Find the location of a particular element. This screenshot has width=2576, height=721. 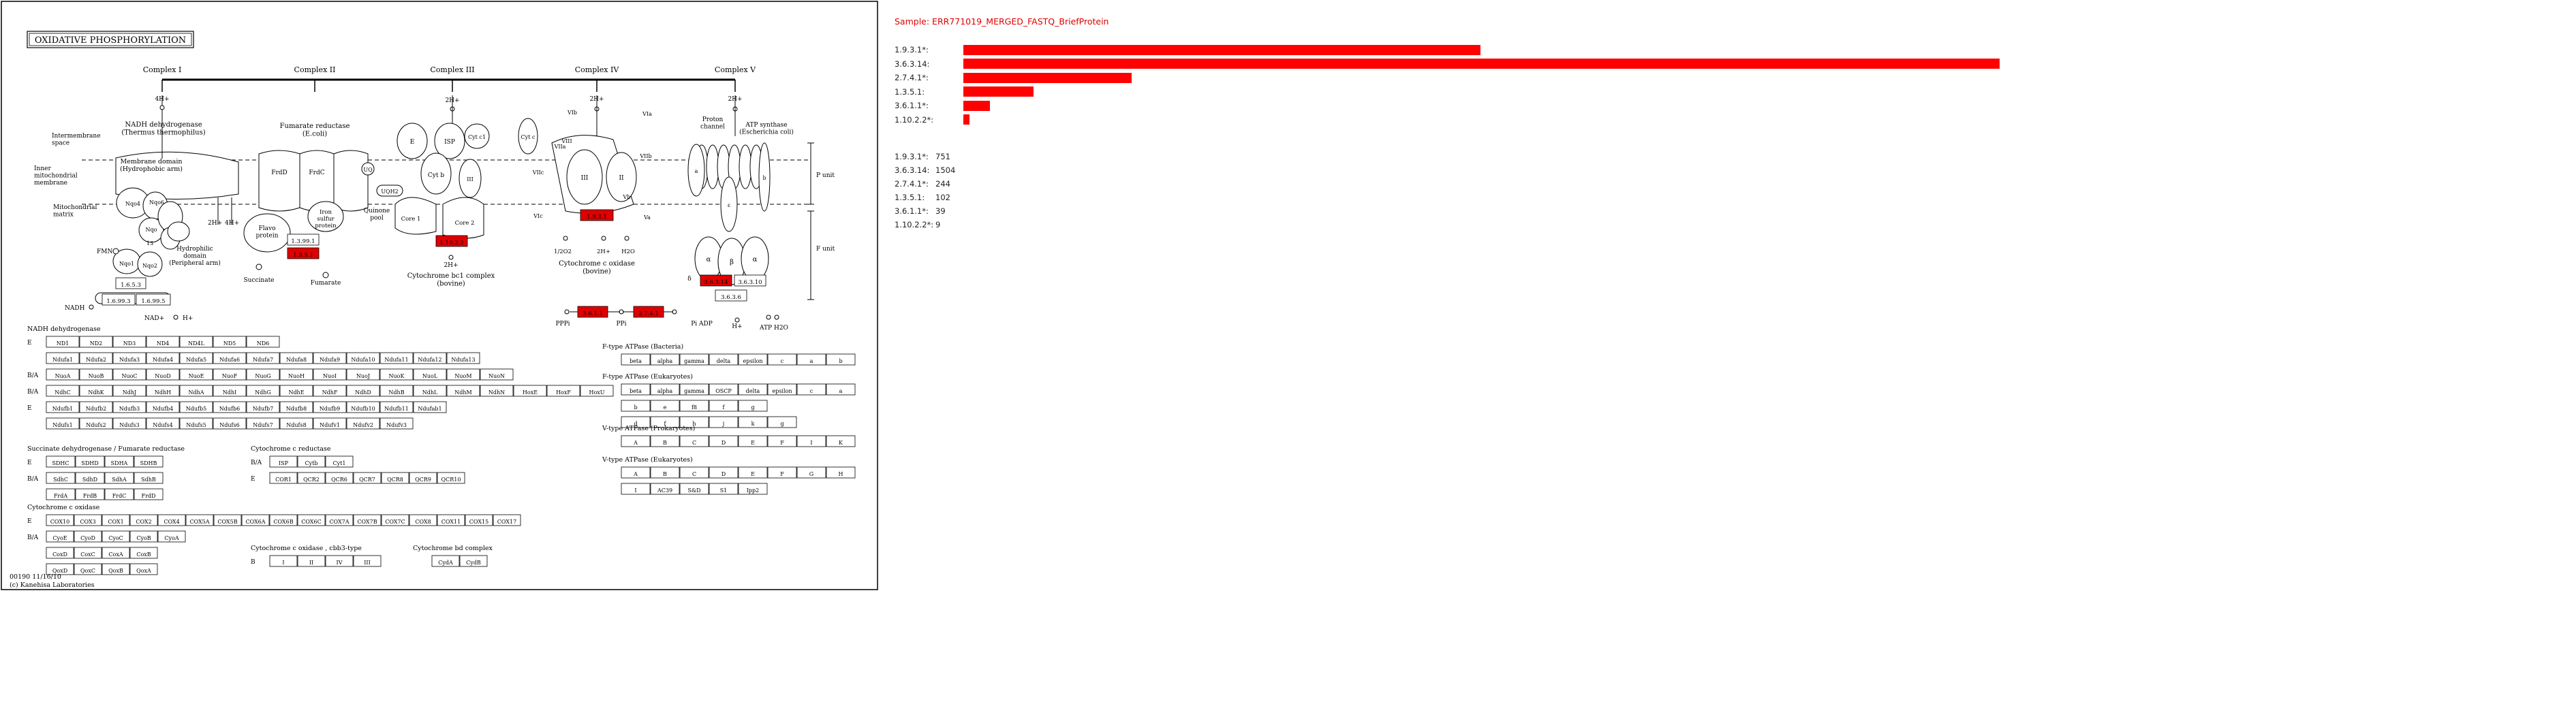

complex4-name: (bovine) is located at coordinates (597, 272).